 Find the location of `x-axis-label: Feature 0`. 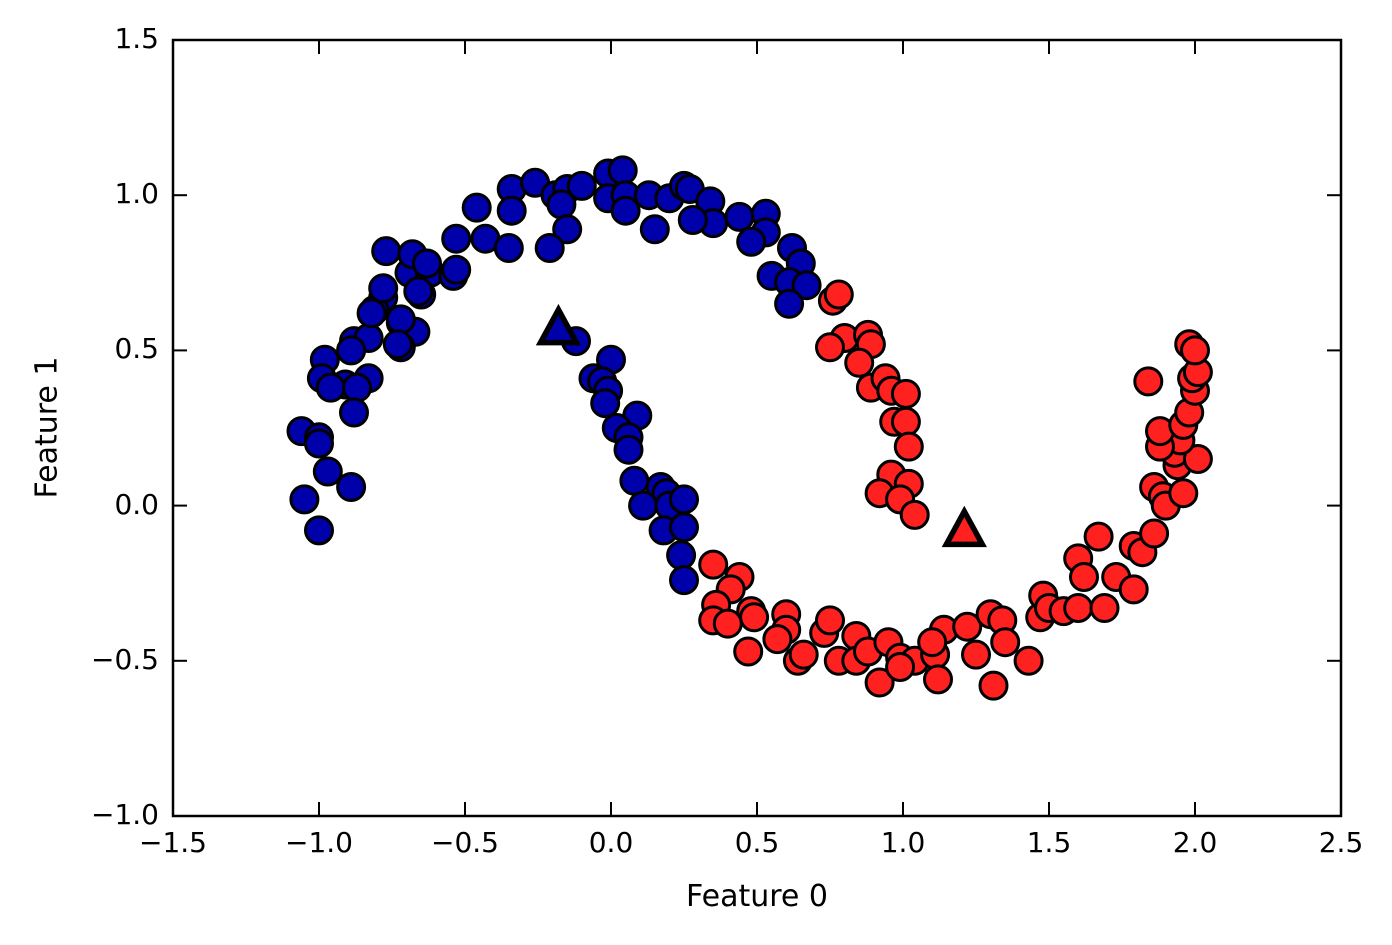

x-axis-label: Feature 0 is located at coordinates (757, 896).